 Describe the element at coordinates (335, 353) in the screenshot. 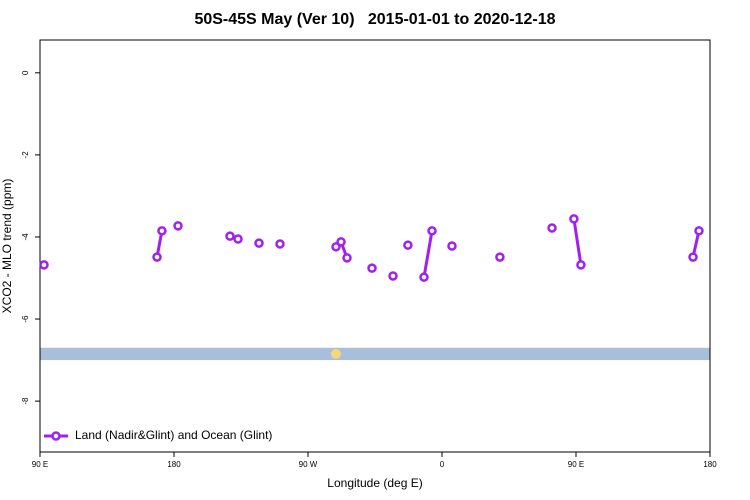

I see `band-marker` at that location.